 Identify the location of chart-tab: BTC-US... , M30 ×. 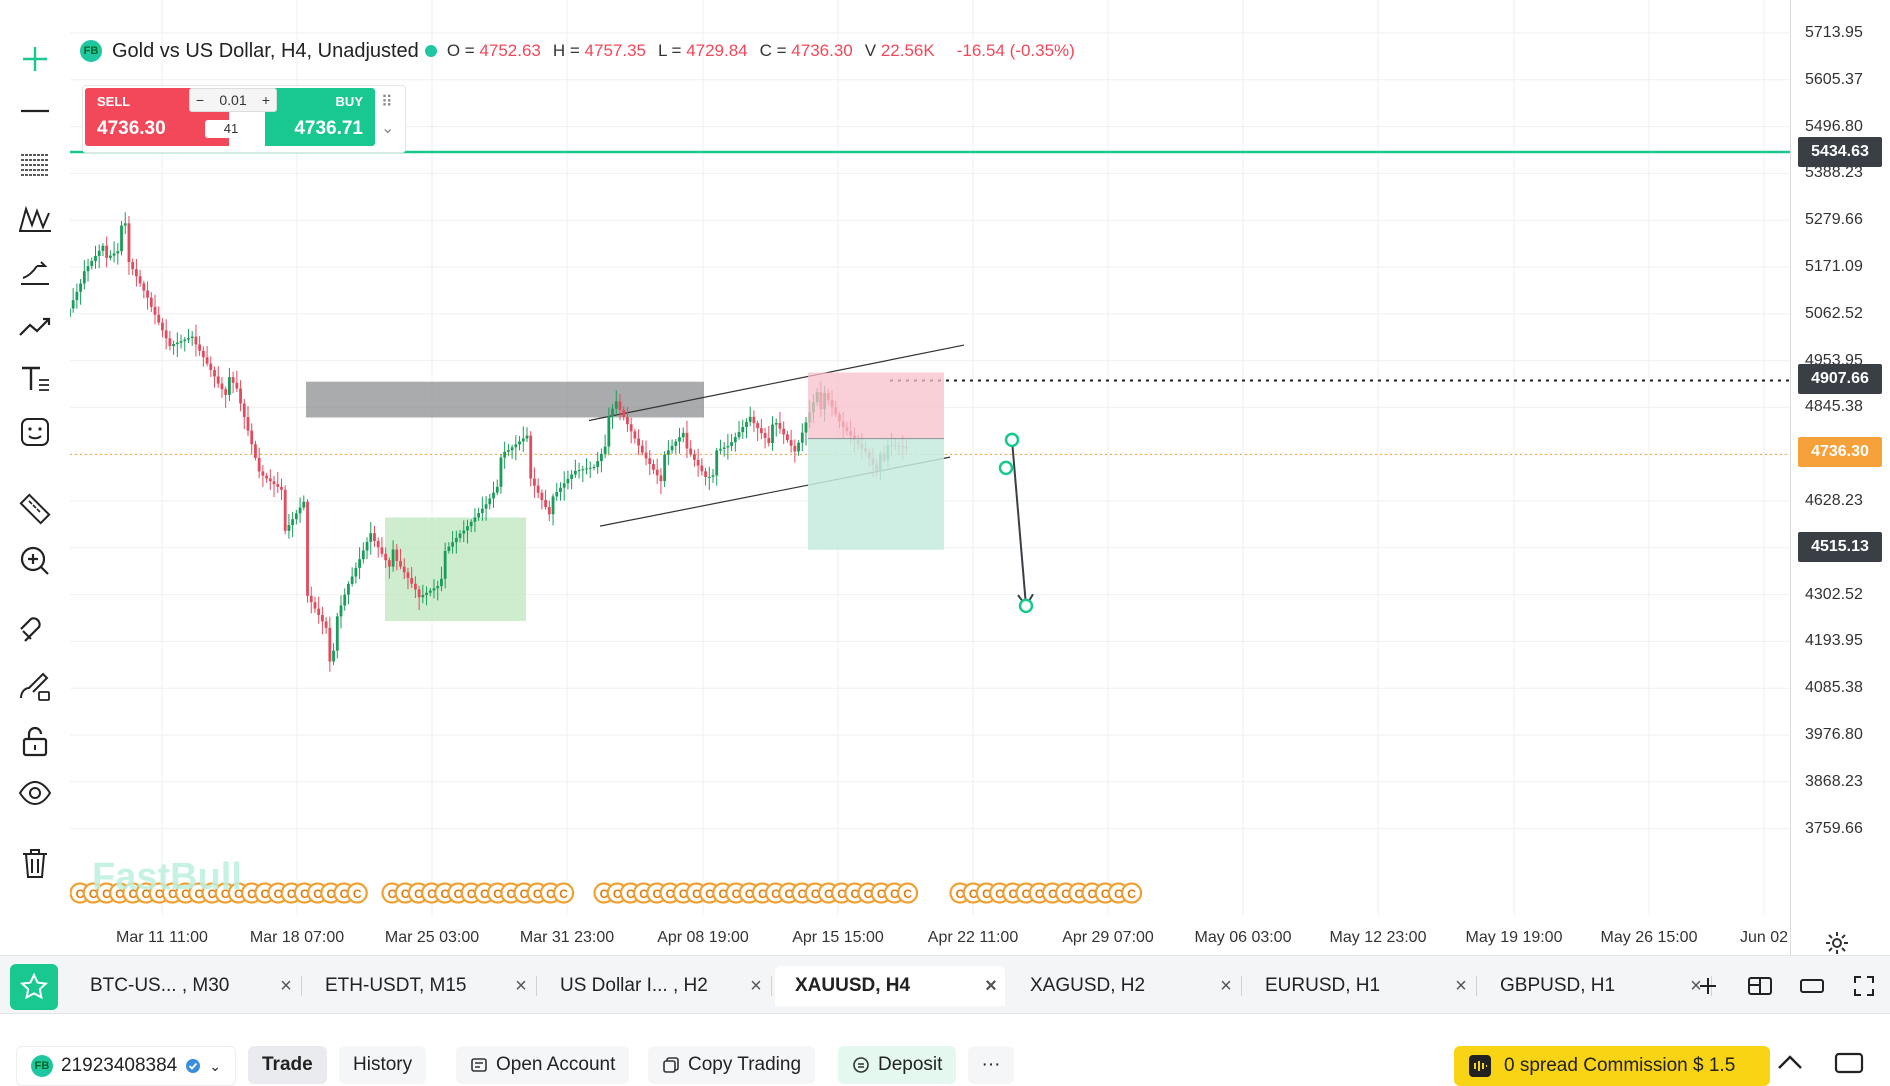
(186, 986).